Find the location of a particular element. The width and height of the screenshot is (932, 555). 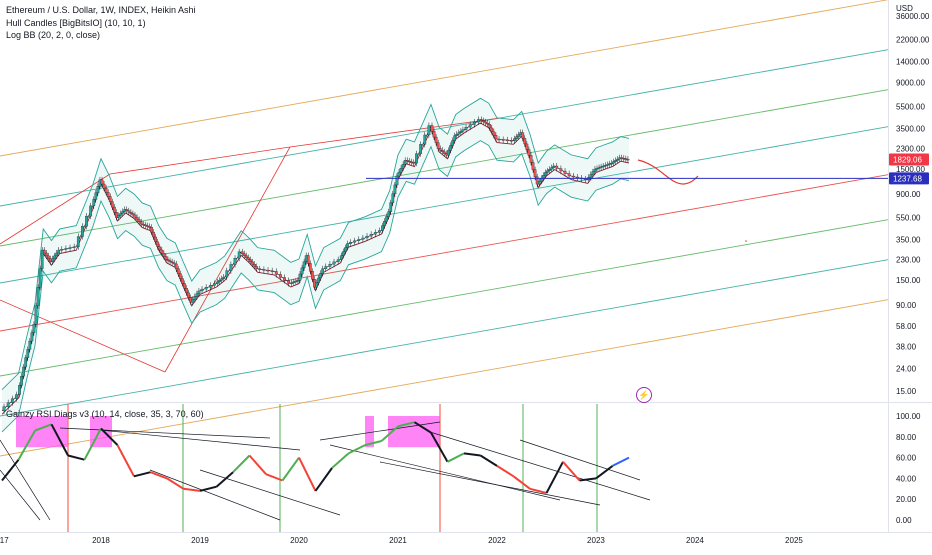

lightning-icon: ⚡ is located at coordinates (644, 395).